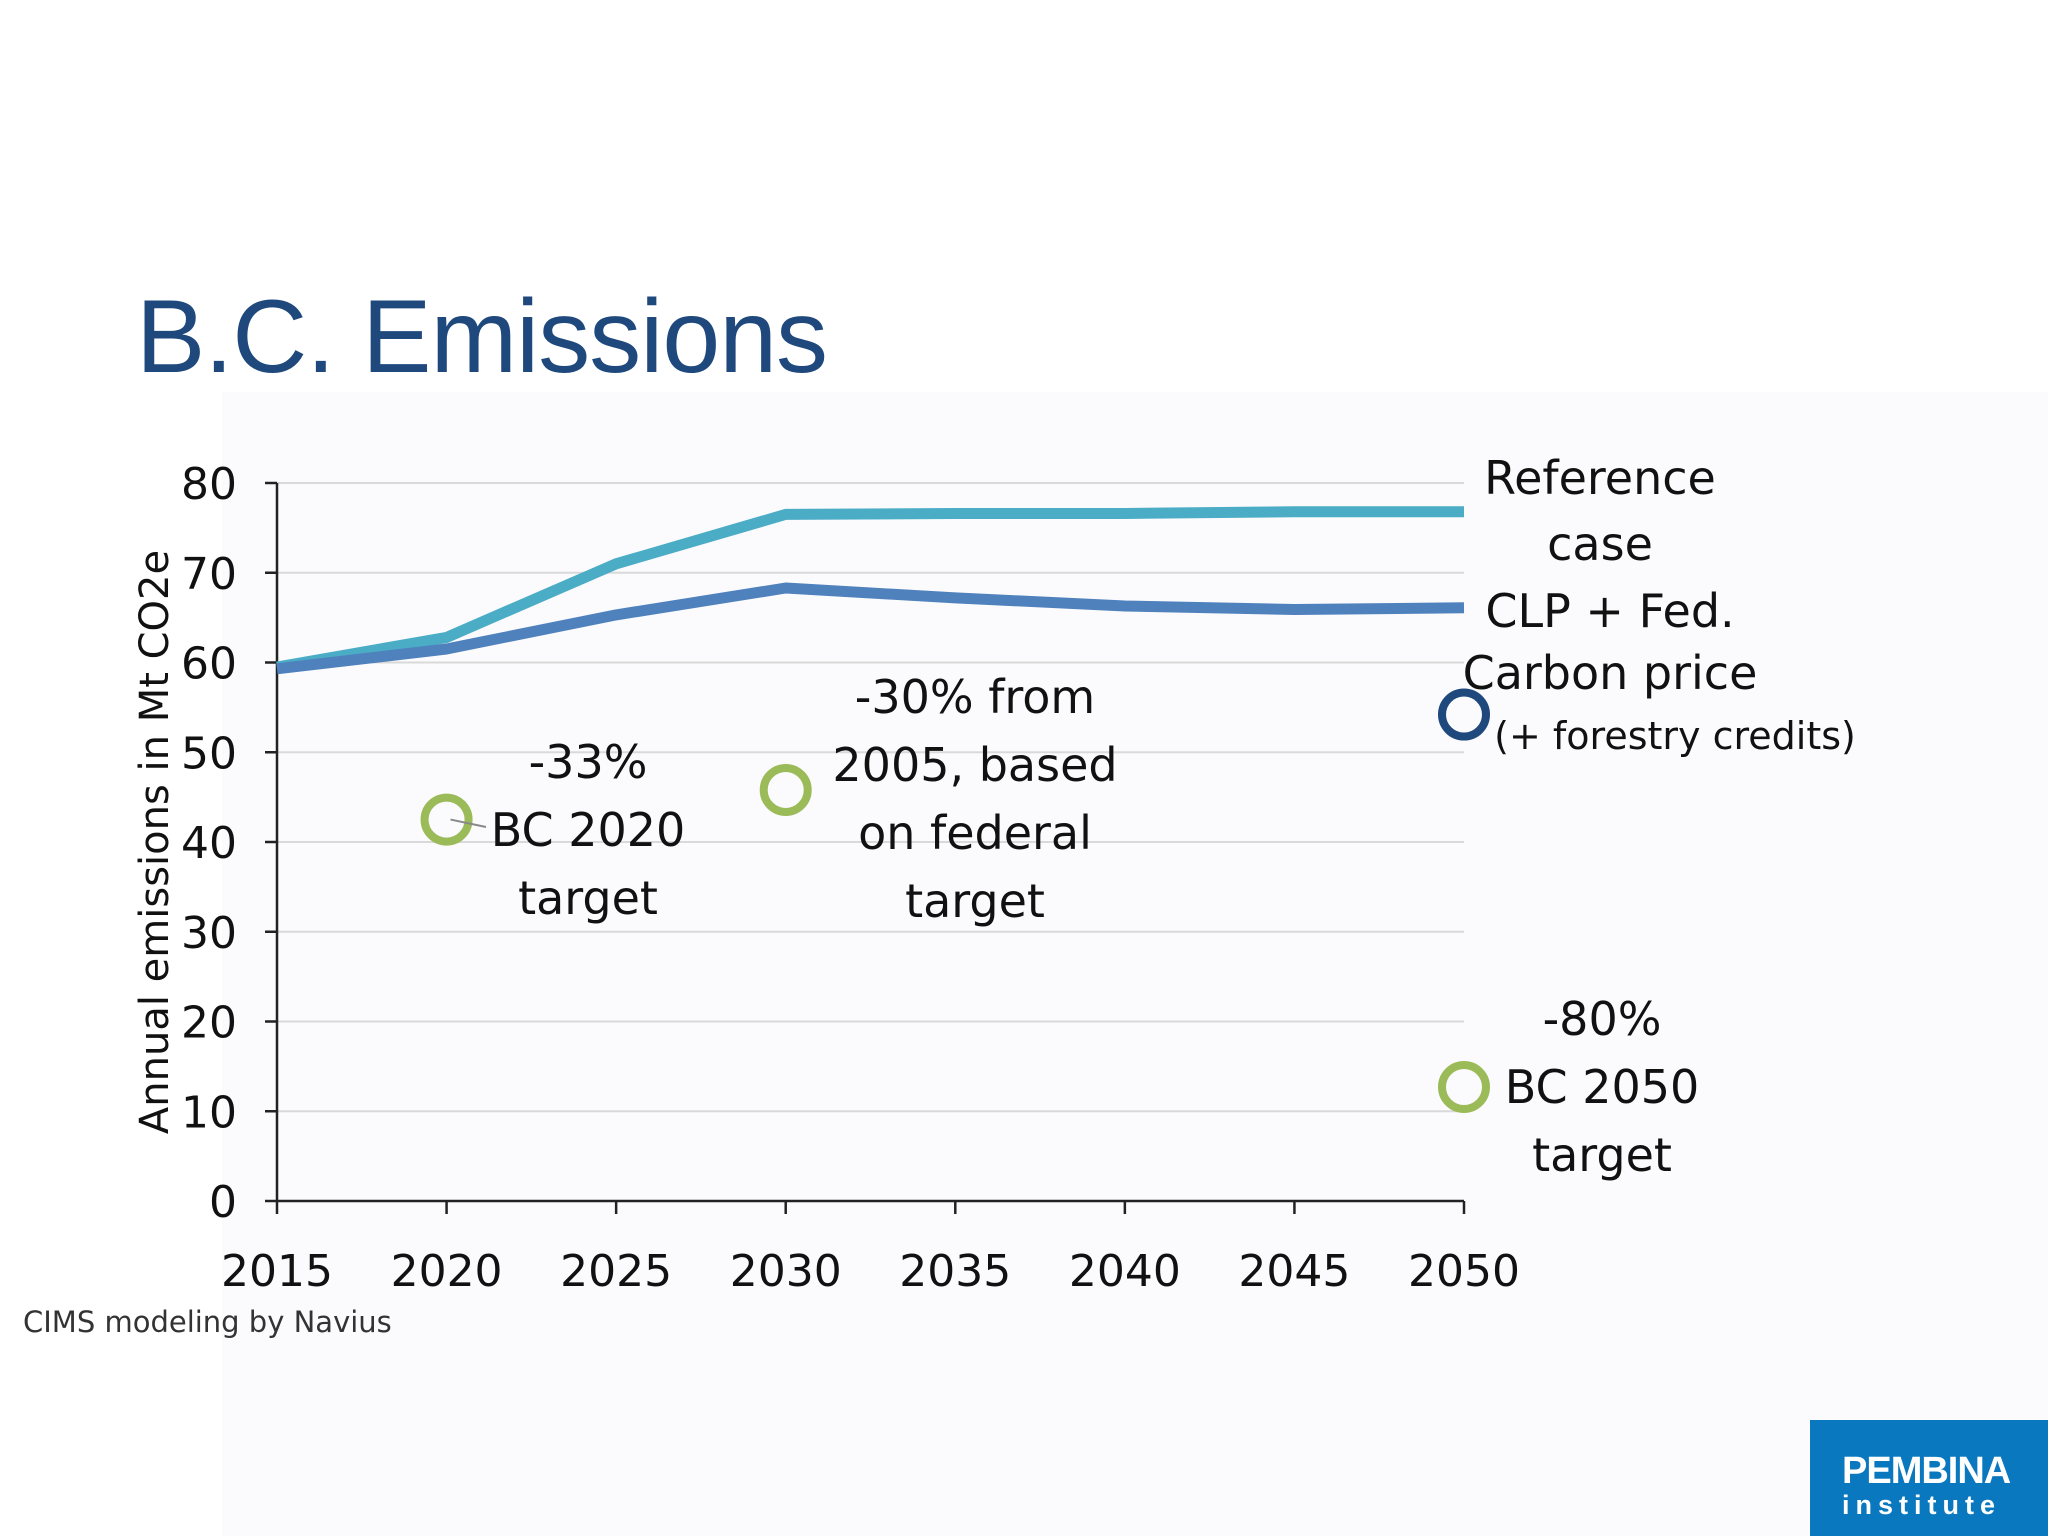 The height and width of the screenshot is (1536, 2048). Describe the element at coordinates (209, 933) in the screenshot. I see `y-tick-label: 30` at that location.